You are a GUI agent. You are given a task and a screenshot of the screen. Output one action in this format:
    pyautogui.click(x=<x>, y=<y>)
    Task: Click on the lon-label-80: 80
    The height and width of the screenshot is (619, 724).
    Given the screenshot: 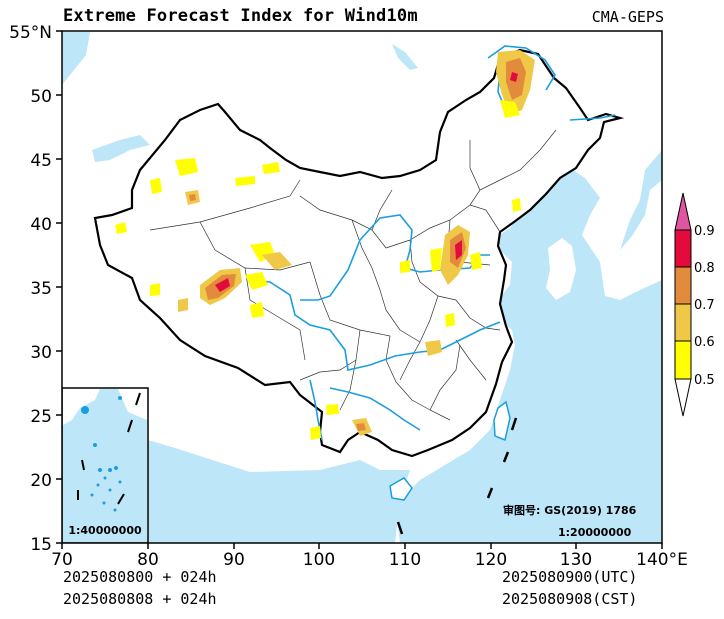 What is the action you would take?
    pyautogui.click(x=148, y=560)
    